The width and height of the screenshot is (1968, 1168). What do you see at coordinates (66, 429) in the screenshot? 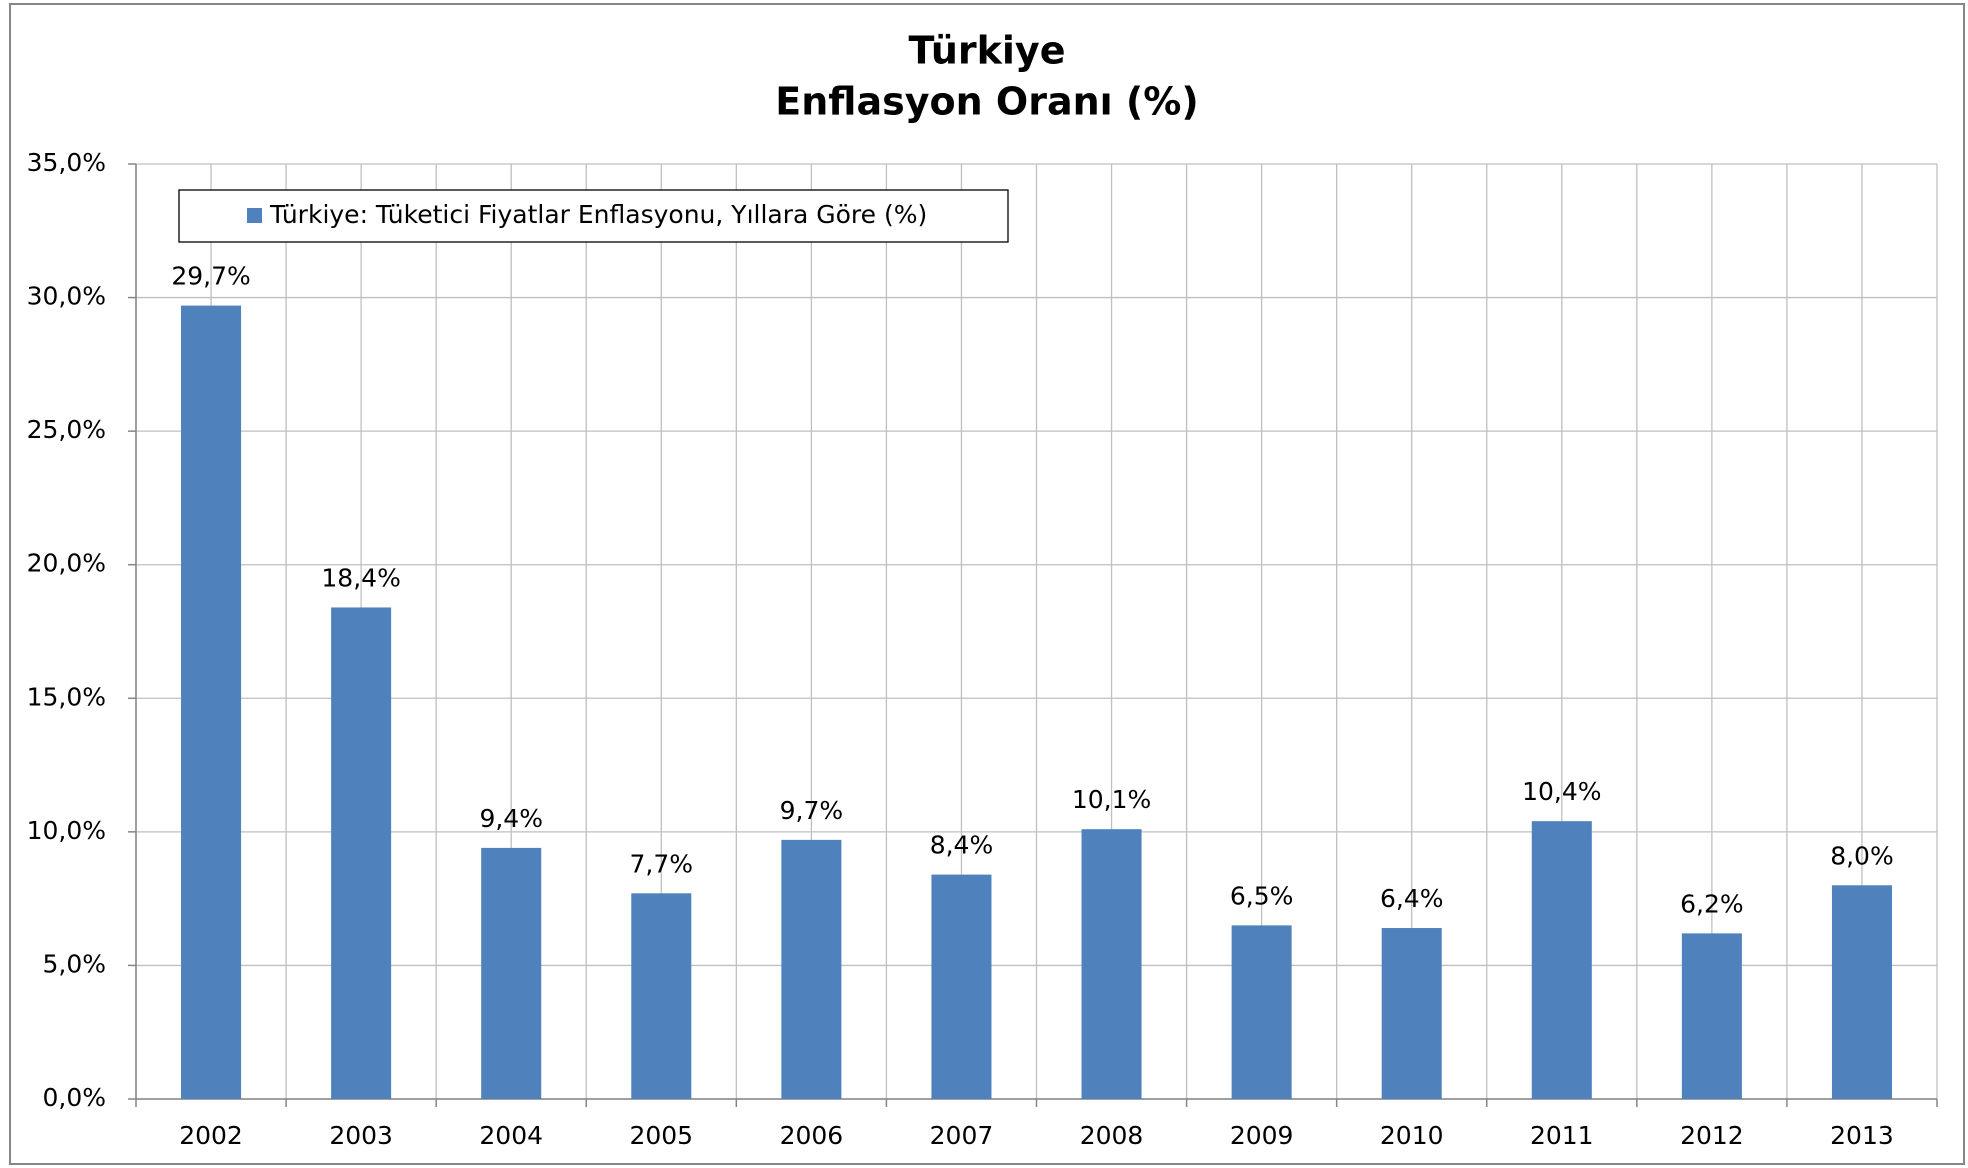
I see `y-tick-label: 25,0%` at bounding box center [66, 429].